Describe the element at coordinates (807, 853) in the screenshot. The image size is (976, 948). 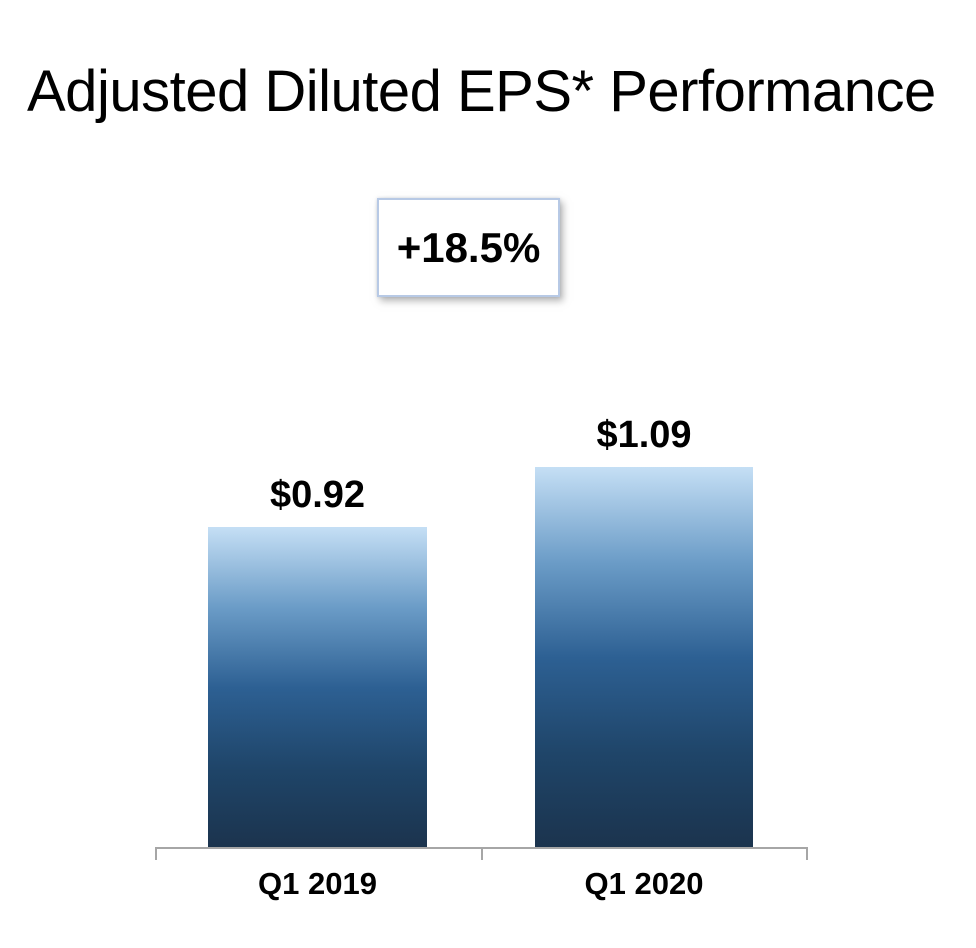
I see `x-axis-tick-right` at that location.